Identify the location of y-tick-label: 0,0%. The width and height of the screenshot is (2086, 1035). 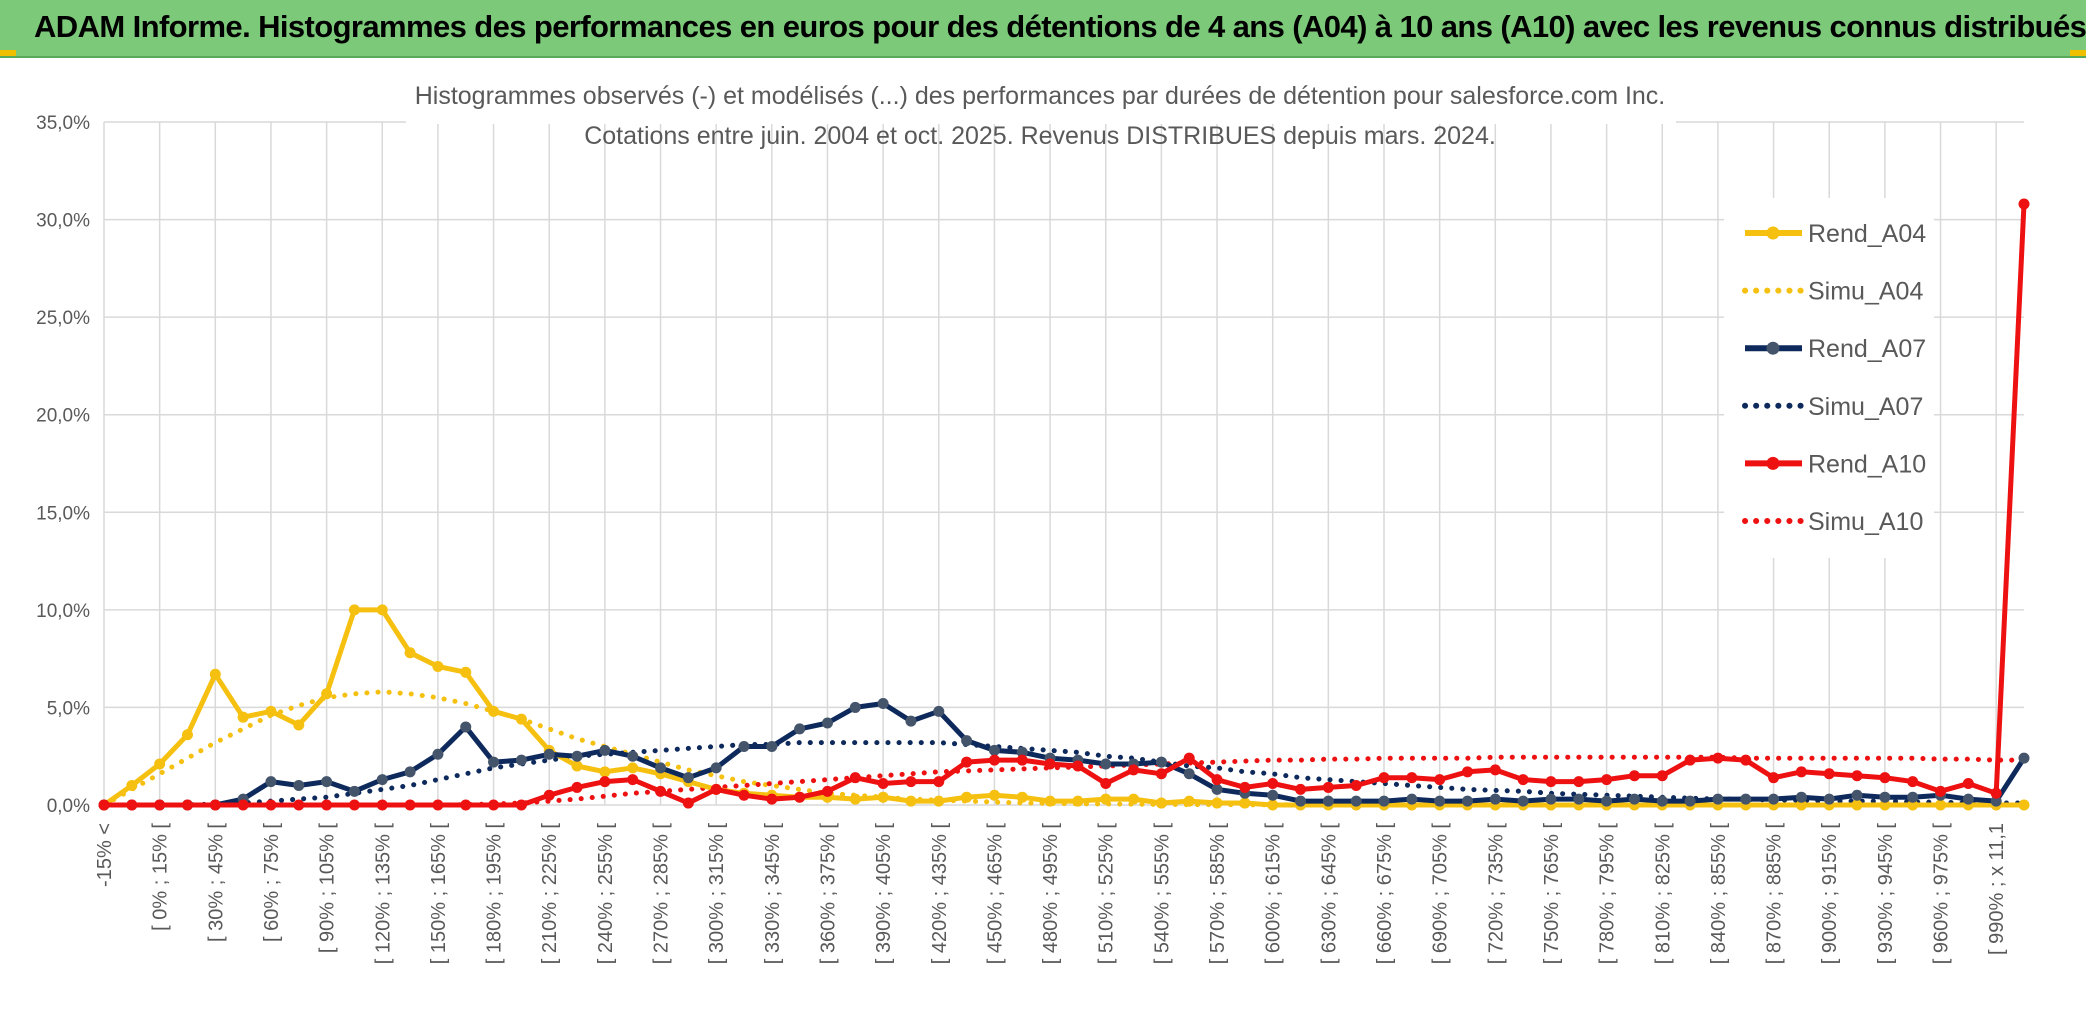
(68, 806).